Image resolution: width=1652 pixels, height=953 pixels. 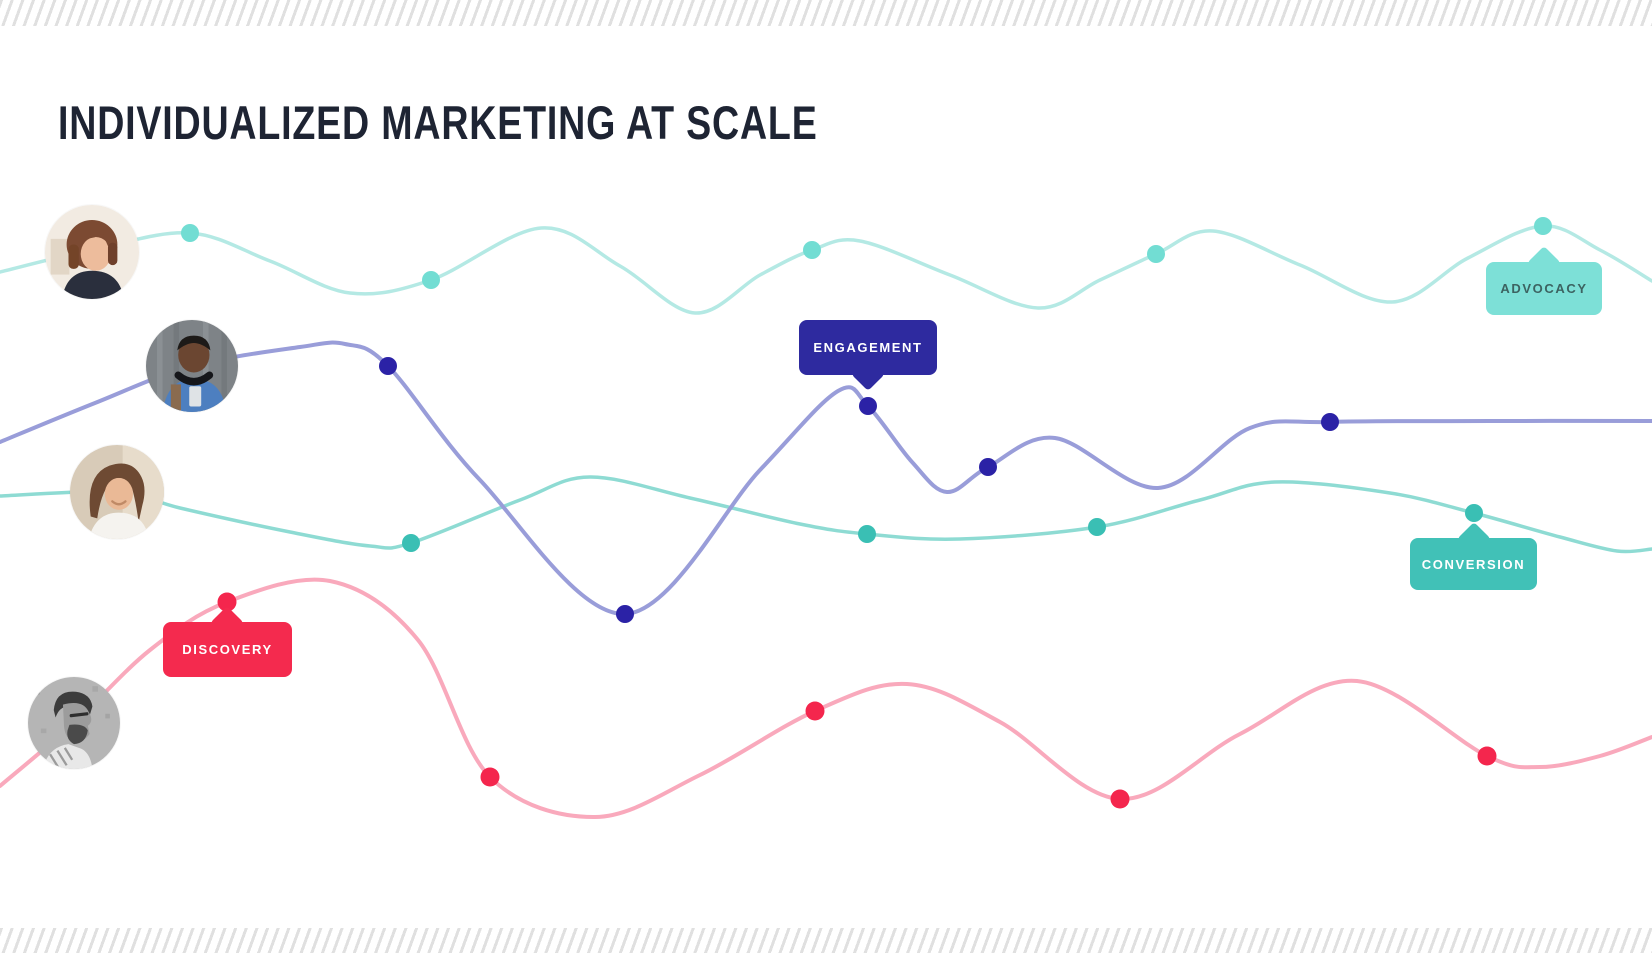 I want to click on top-border-stripes, so click(x=826, y=13).